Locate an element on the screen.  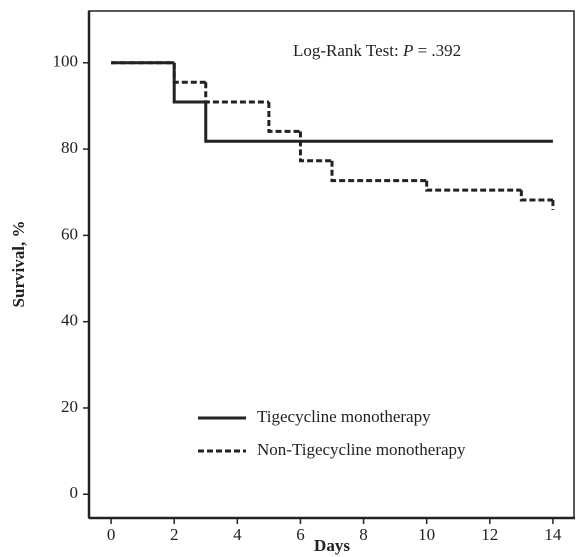
x-tick-label: 6 is located at coordinates (300, 534).